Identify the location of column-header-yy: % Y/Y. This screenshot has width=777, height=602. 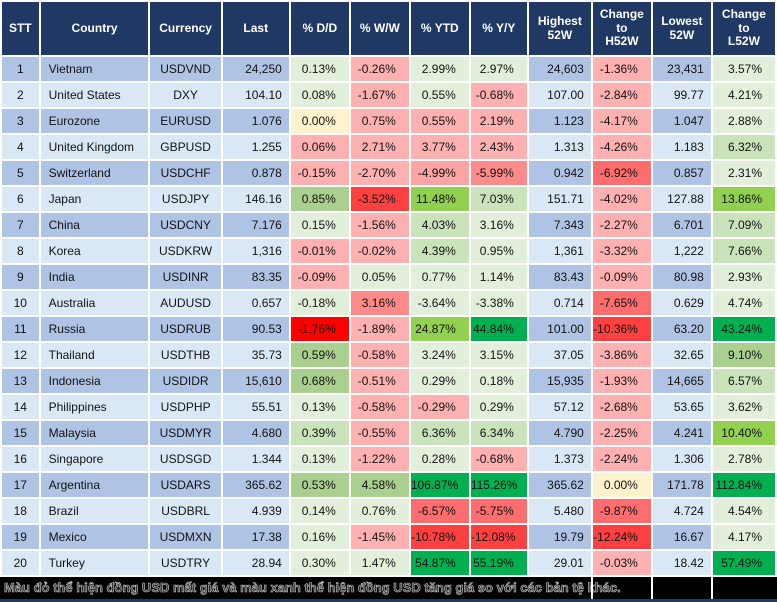
(498, 28).